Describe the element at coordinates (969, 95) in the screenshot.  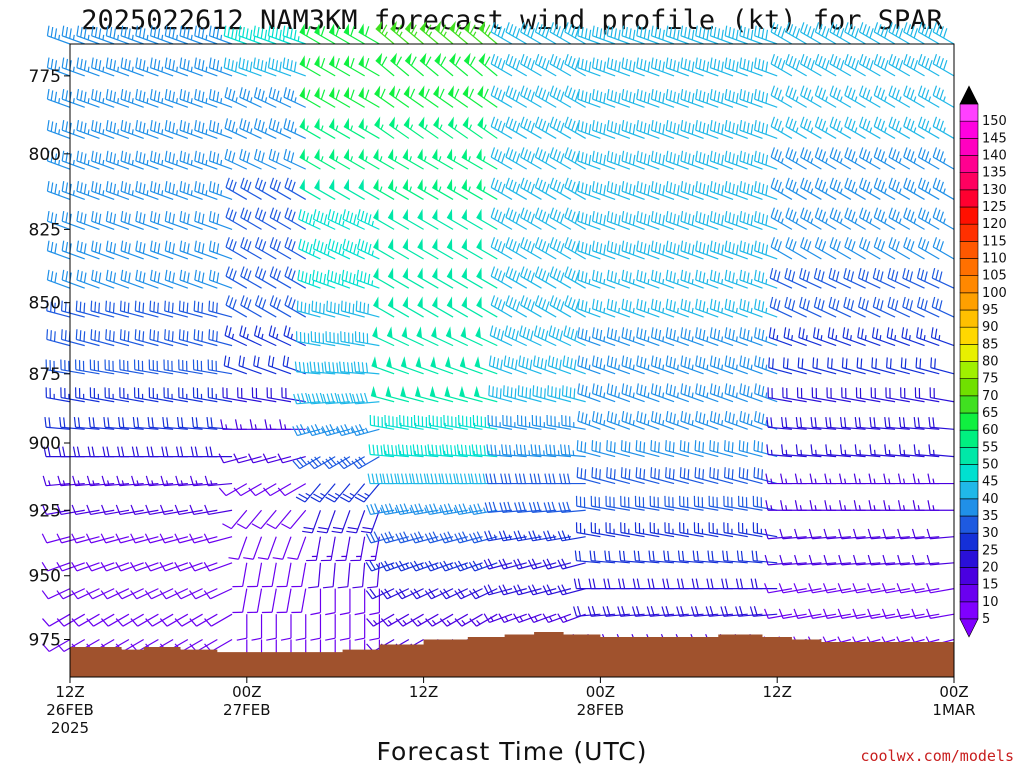
I see `colorbar-arrow-top` at that location.